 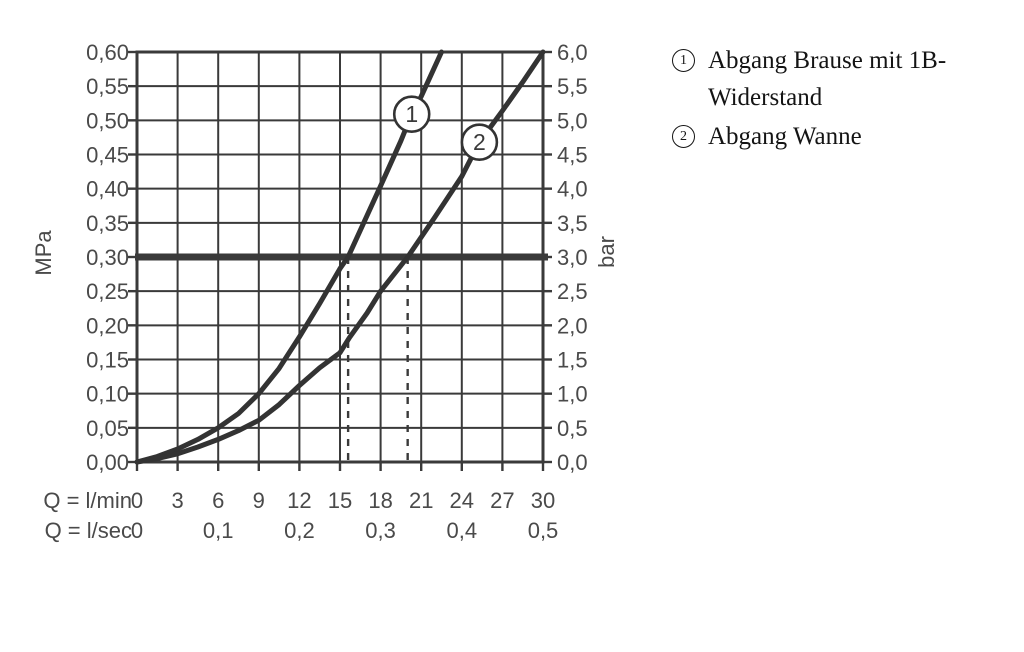 I want to click on curve-marker-label-2: 2, so click(x=479, y=142).